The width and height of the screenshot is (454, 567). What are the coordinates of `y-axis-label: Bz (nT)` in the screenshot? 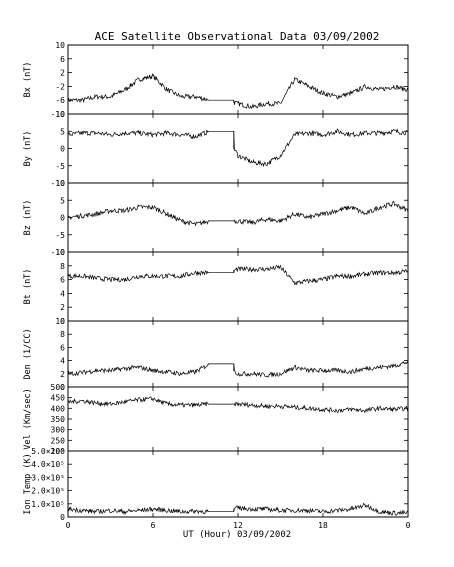 It's located at (28, 218).